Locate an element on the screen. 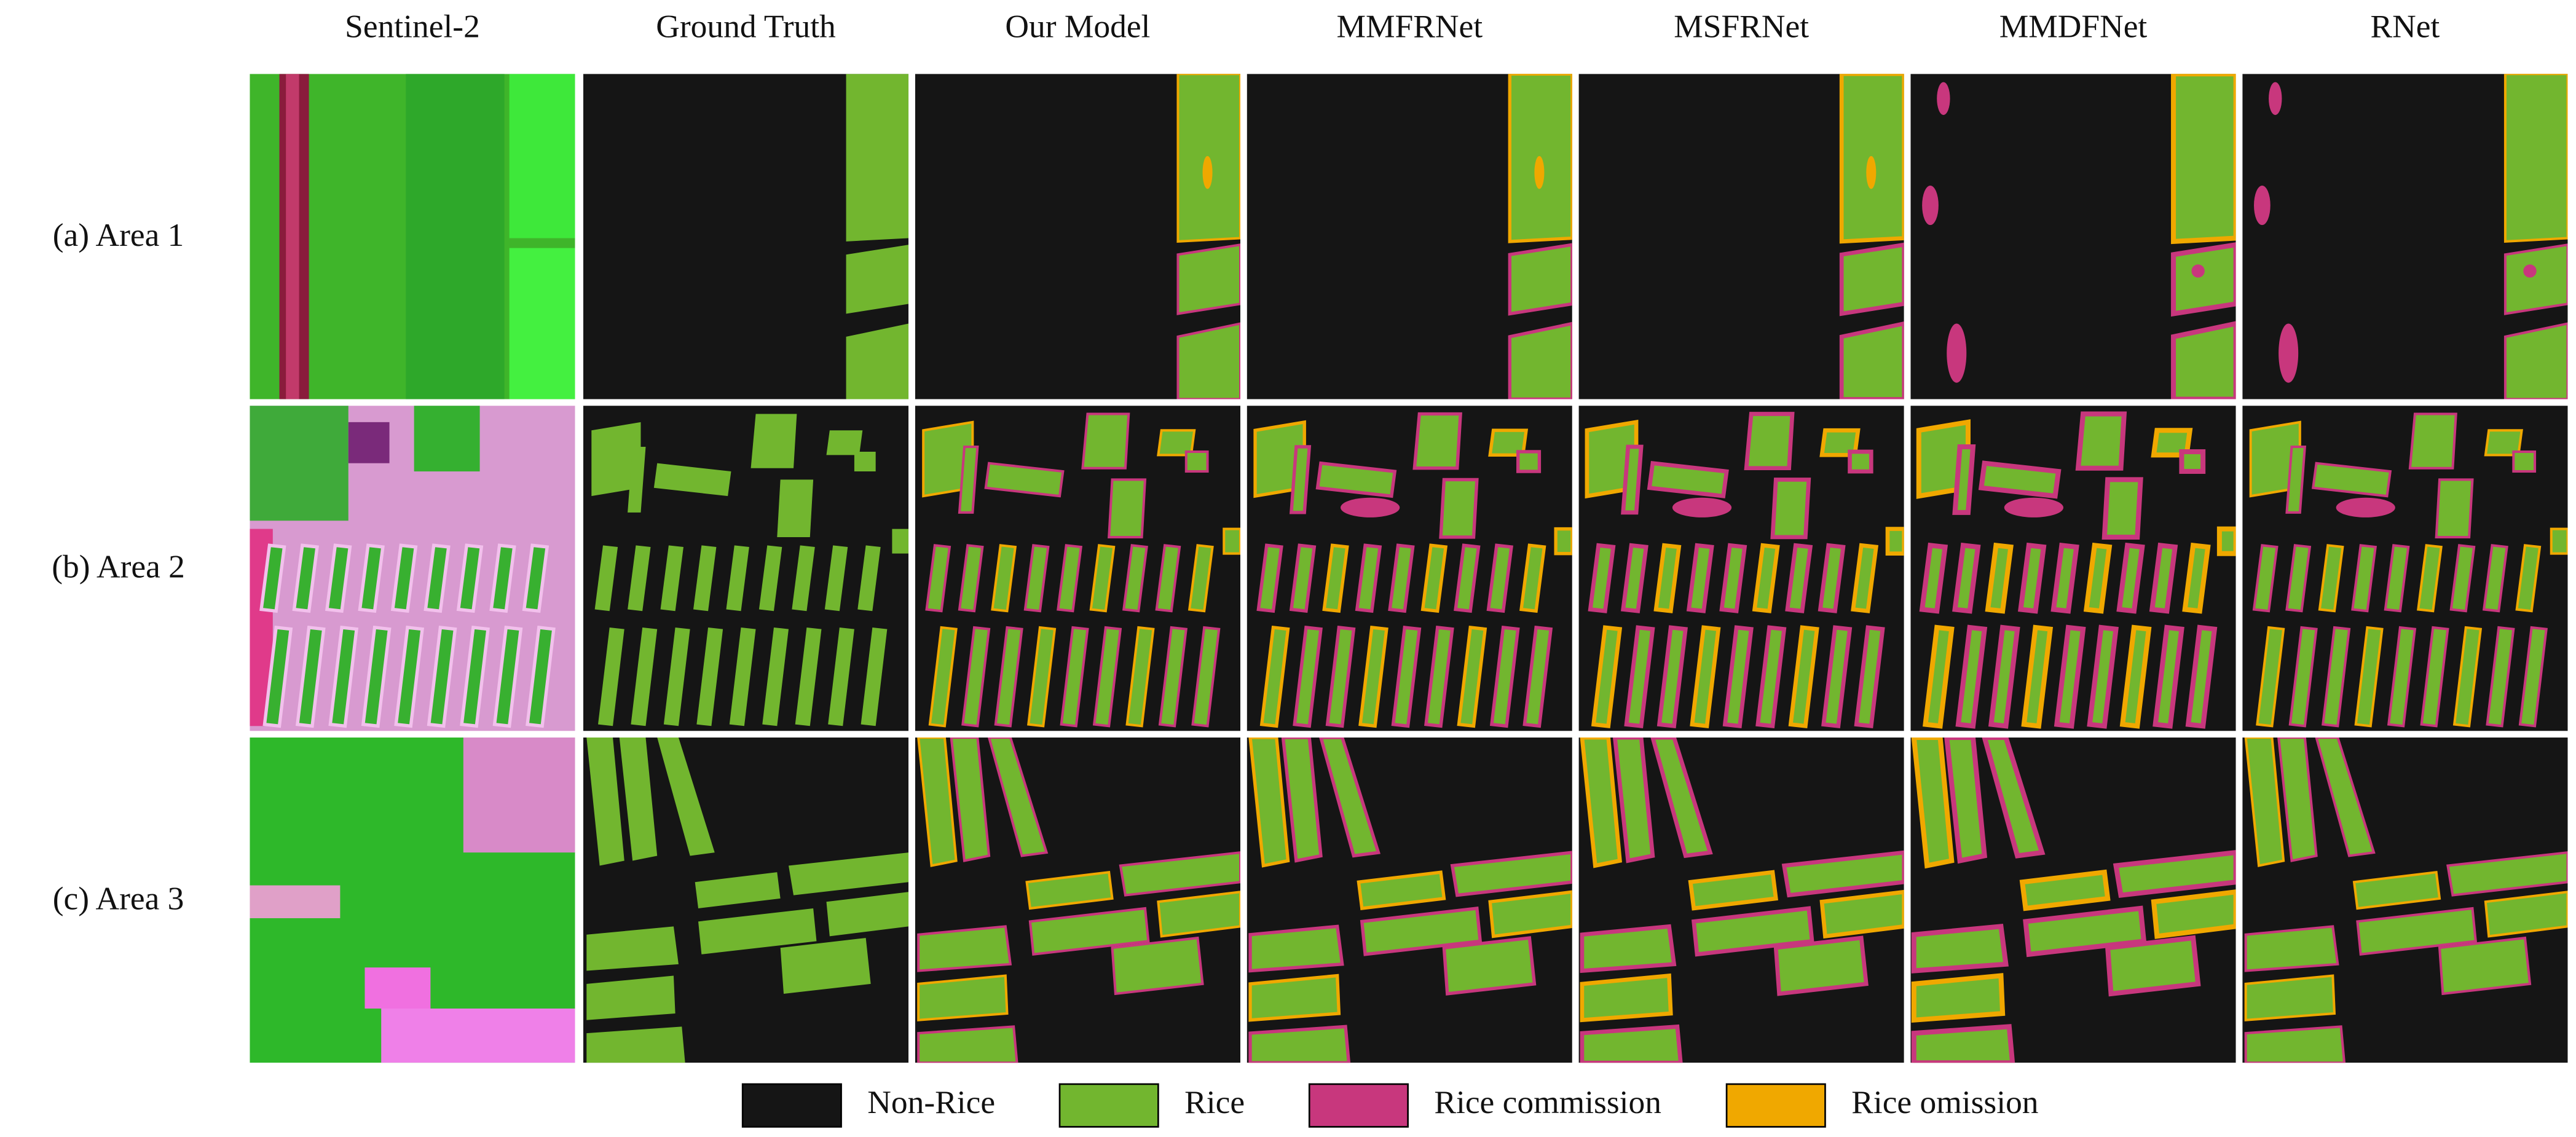 The width and height of the screenshot is (2576, 1137). row-label: (a) Area 1 is located at coordinates (119, 235).